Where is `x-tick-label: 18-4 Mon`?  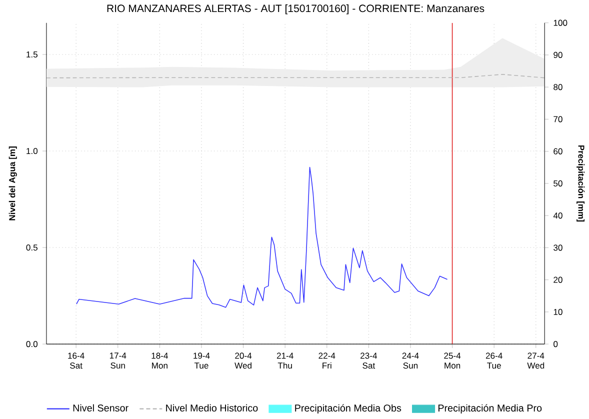
x-tick-label: 18-4 Mon is located at coordinates (160, 360).